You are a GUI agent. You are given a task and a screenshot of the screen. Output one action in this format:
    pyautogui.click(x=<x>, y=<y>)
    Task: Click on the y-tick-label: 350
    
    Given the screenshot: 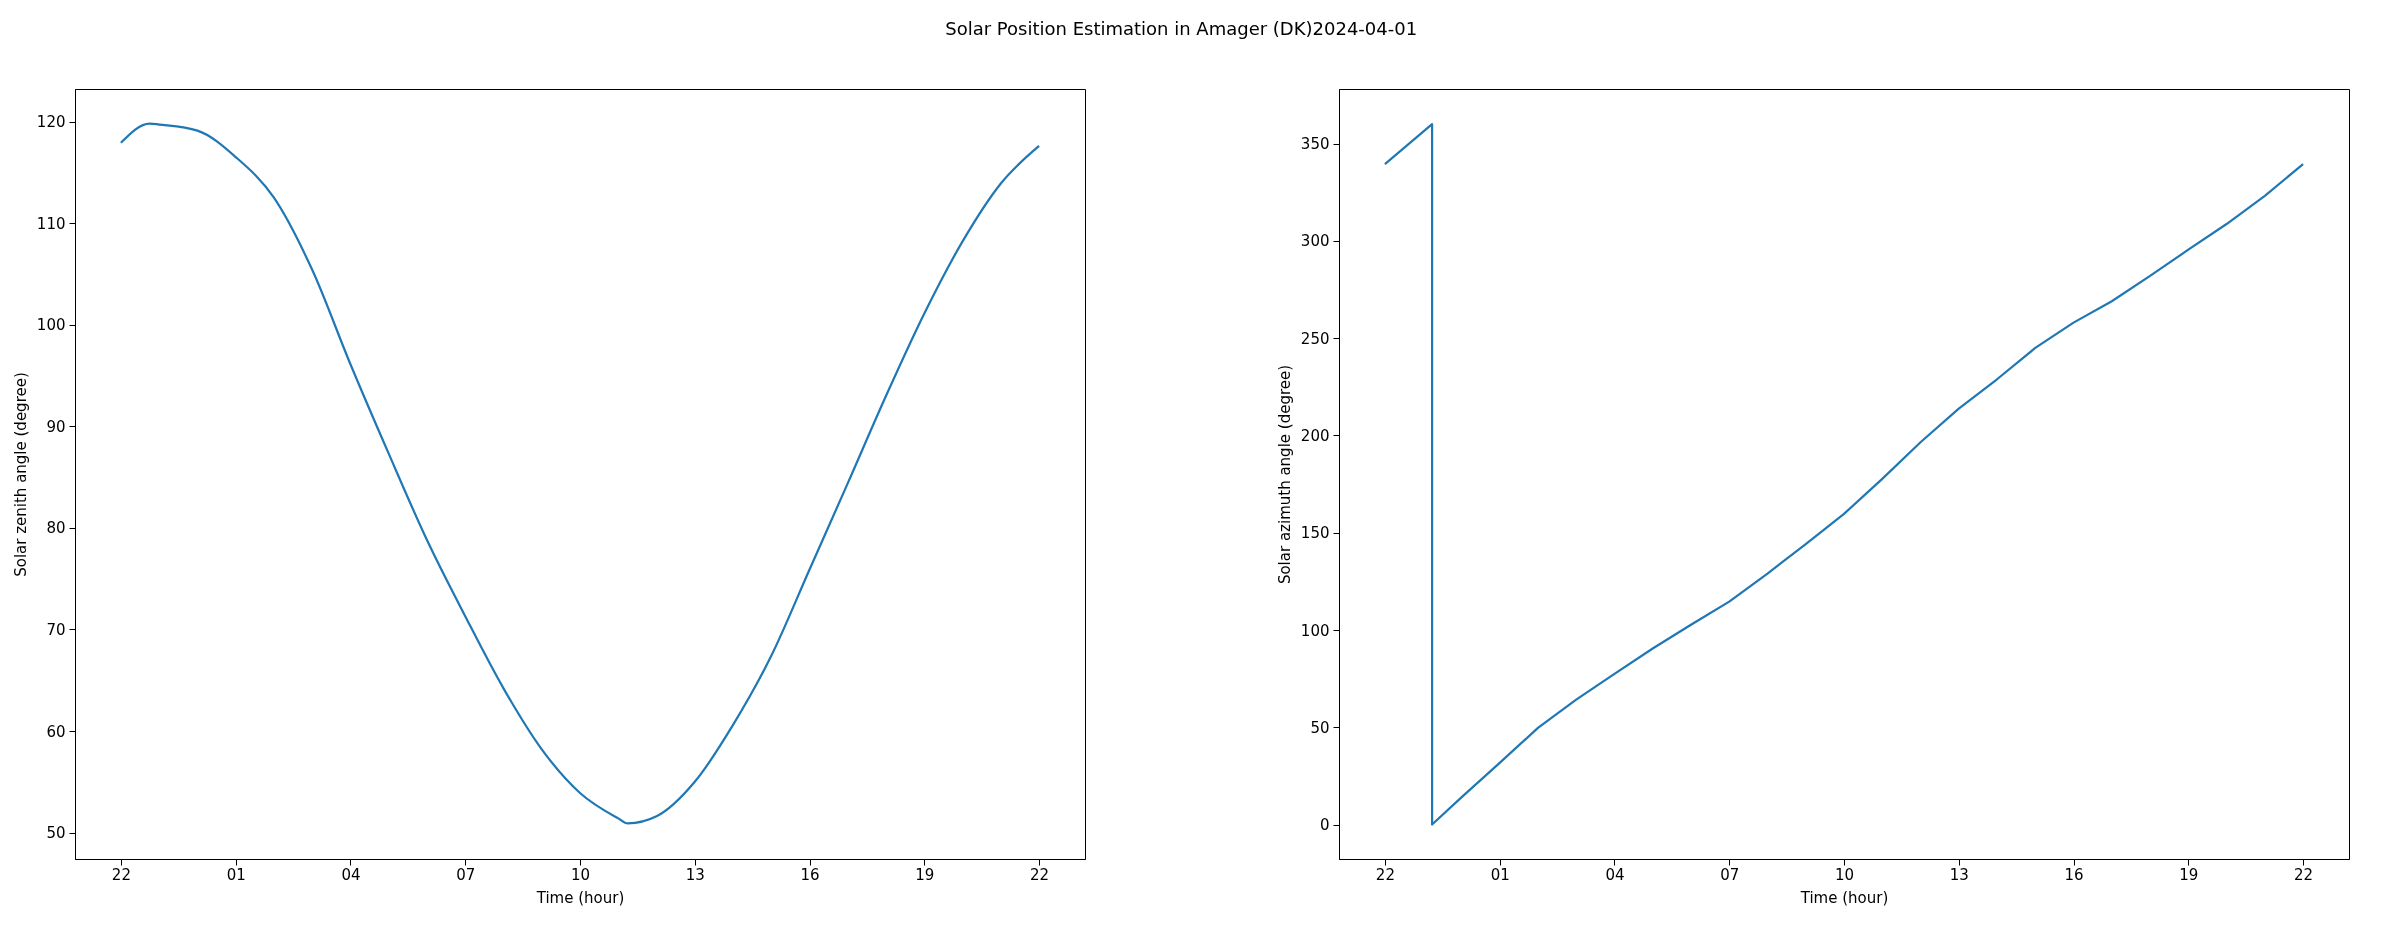 What is the action you would take?
    pyautogui.click(x=1315, y=144)
    